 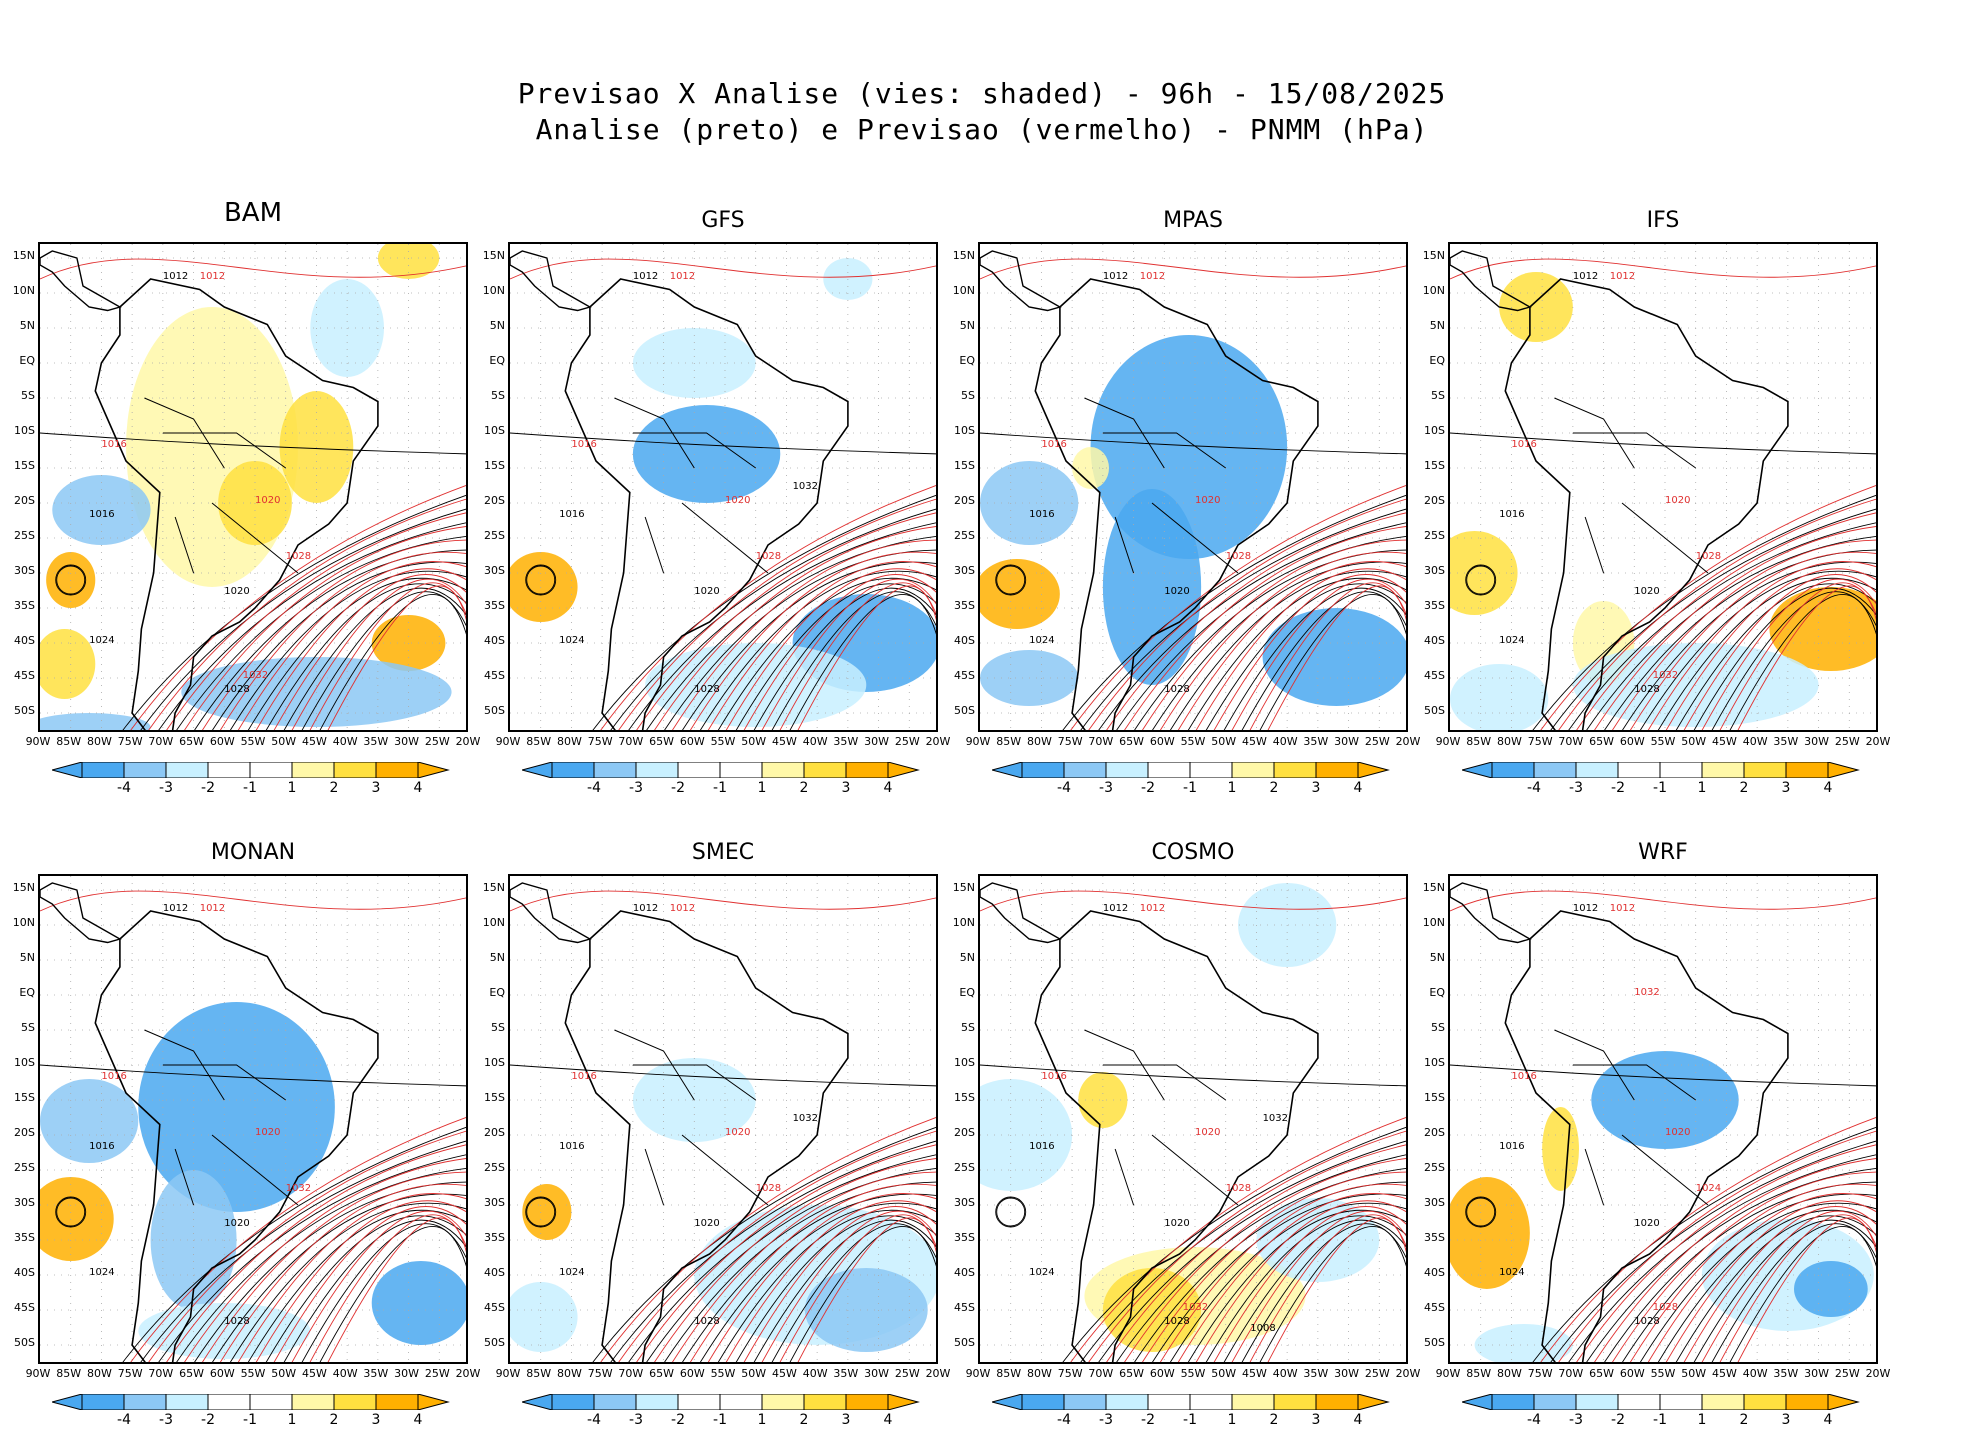 I want to click on bias-shading, so click(x=1523, y=1343).